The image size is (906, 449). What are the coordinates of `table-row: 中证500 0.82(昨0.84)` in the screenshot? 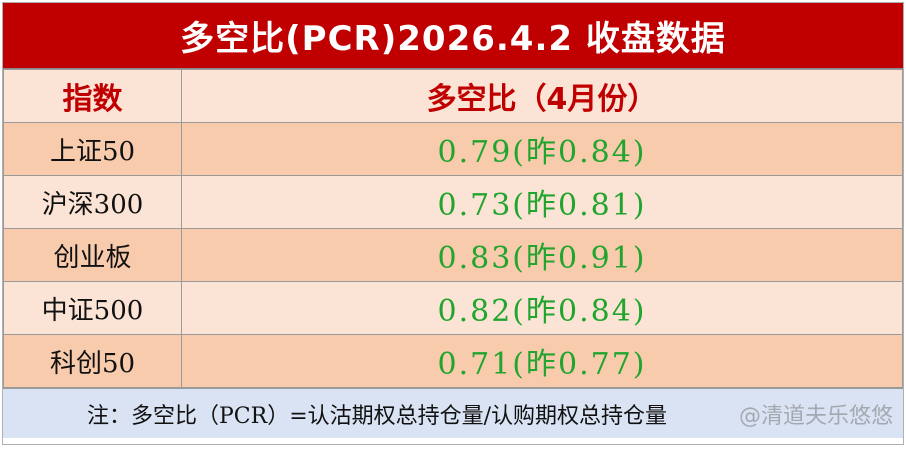 It's located at (453, 308).